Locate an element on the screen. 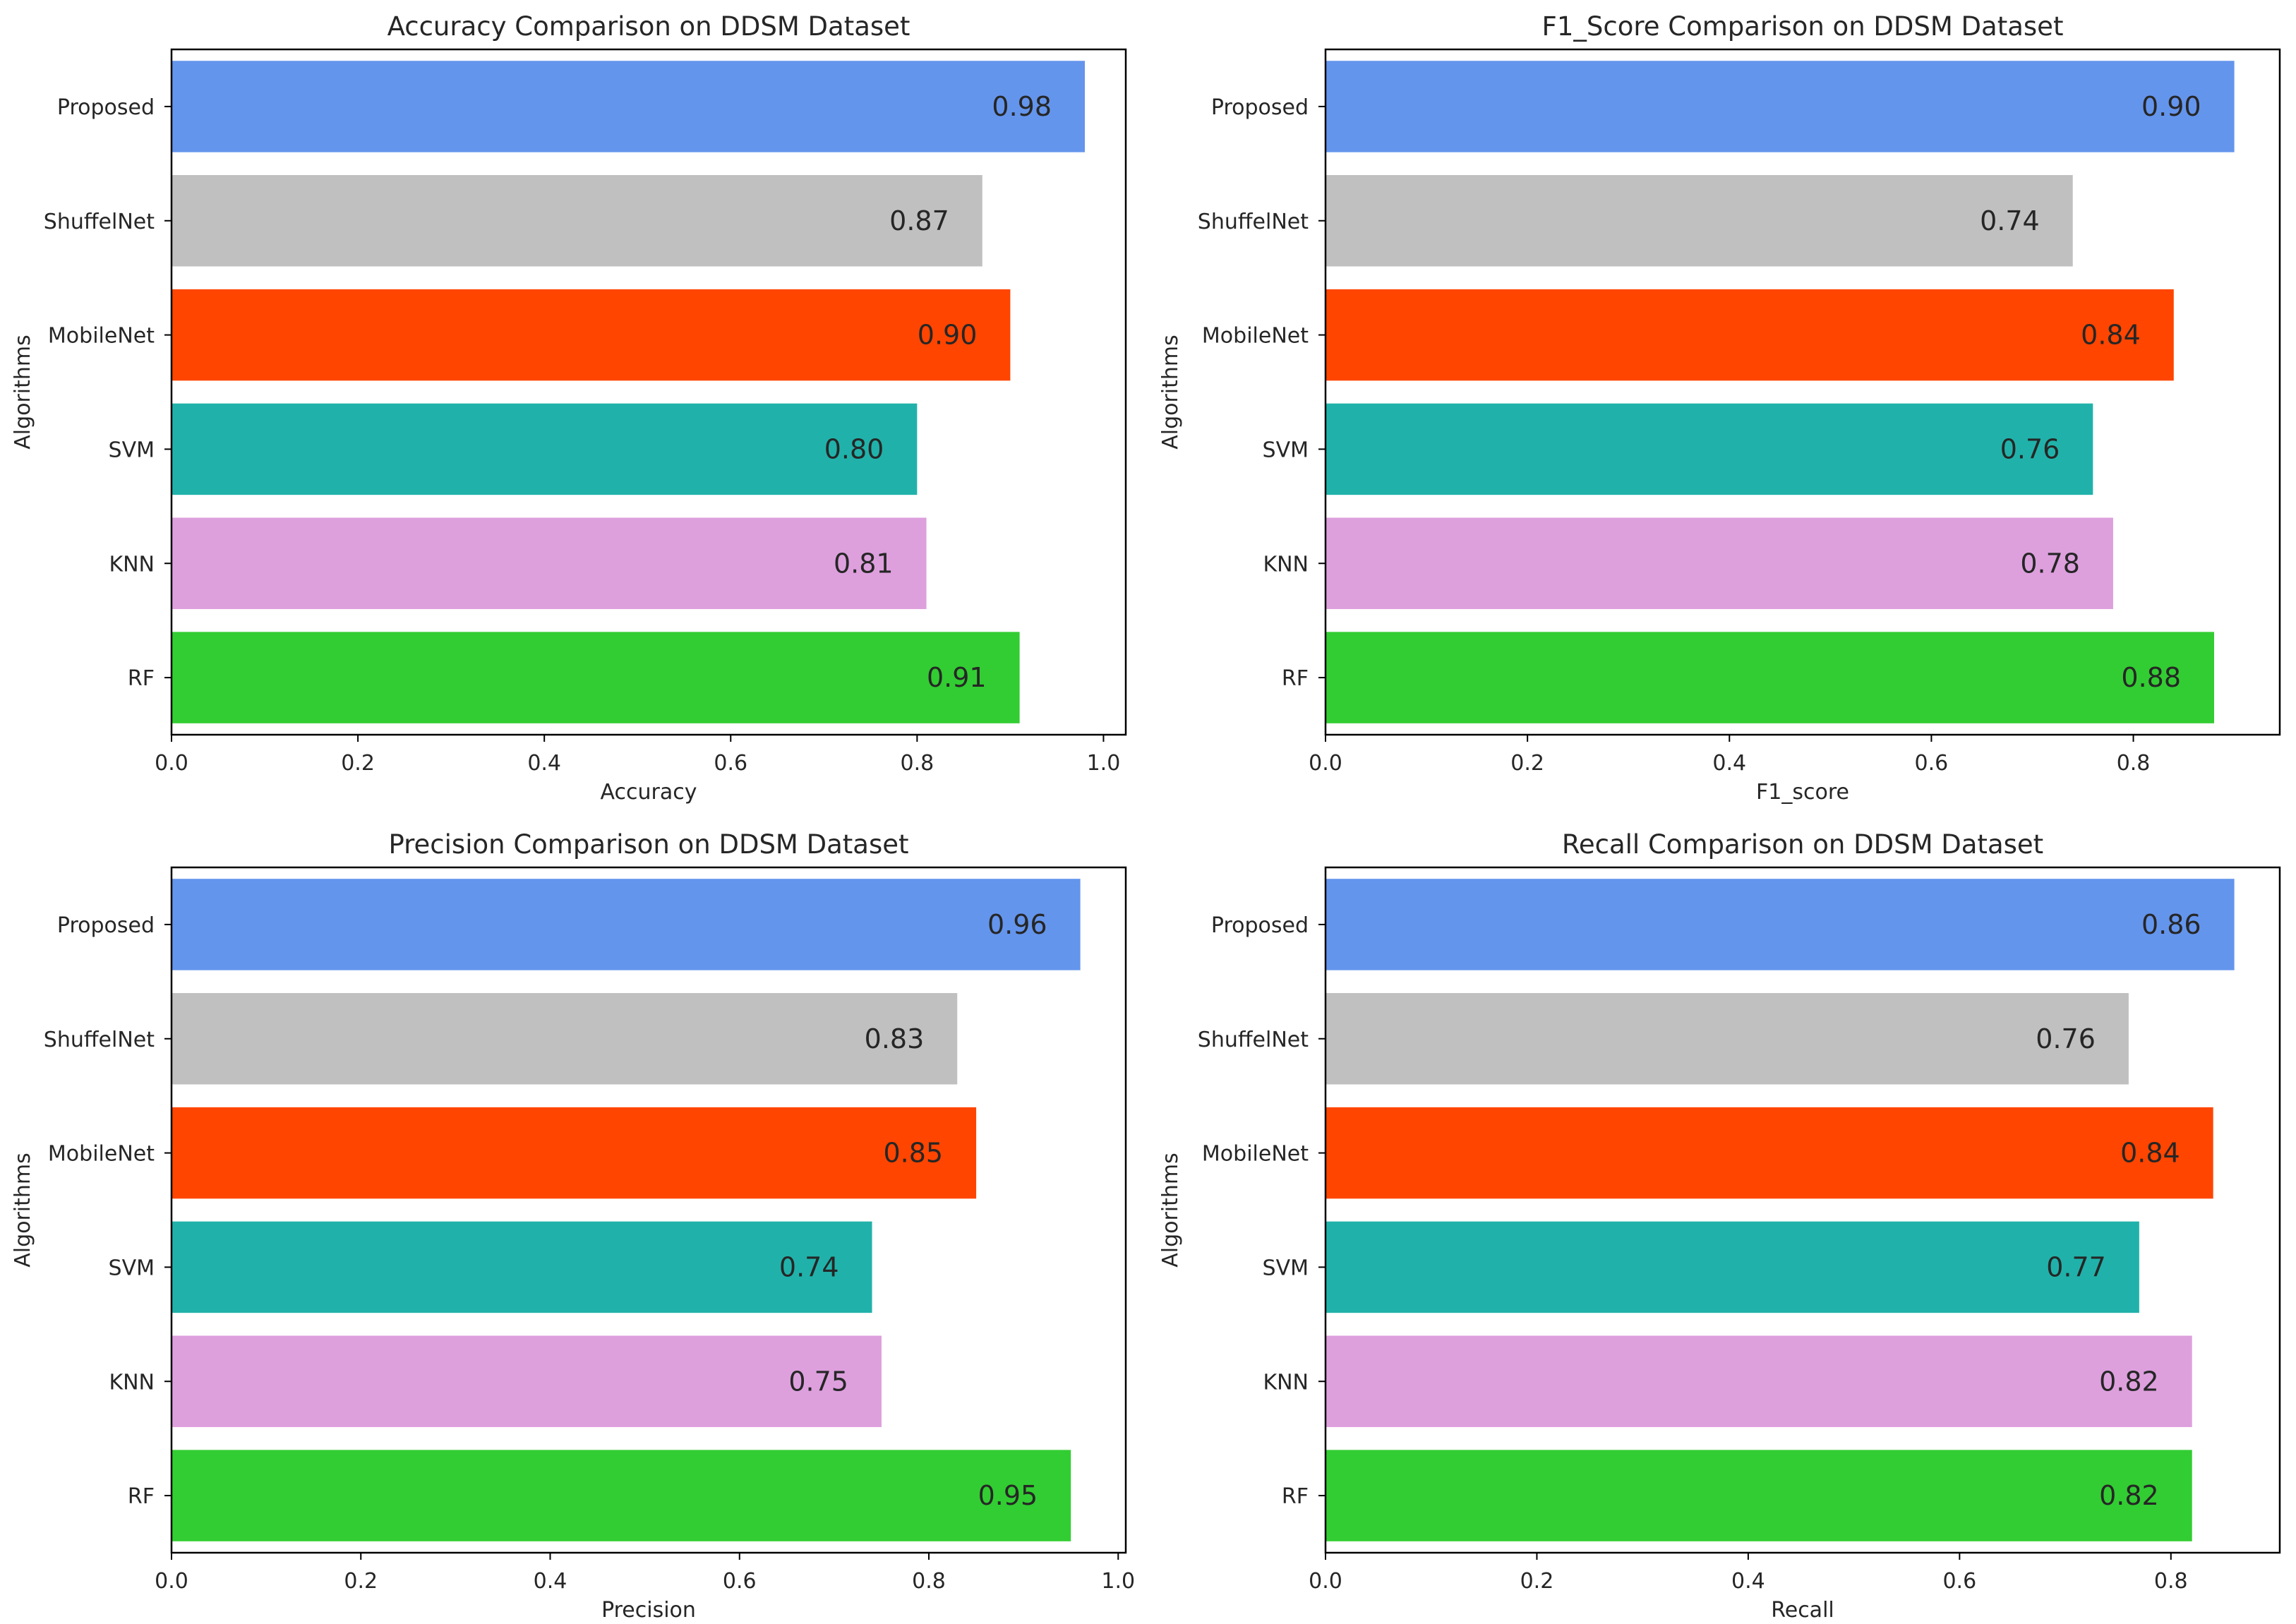  chart-title: Accuracy Comparison on DDSM Dataset is located at coordinates (648, 26).